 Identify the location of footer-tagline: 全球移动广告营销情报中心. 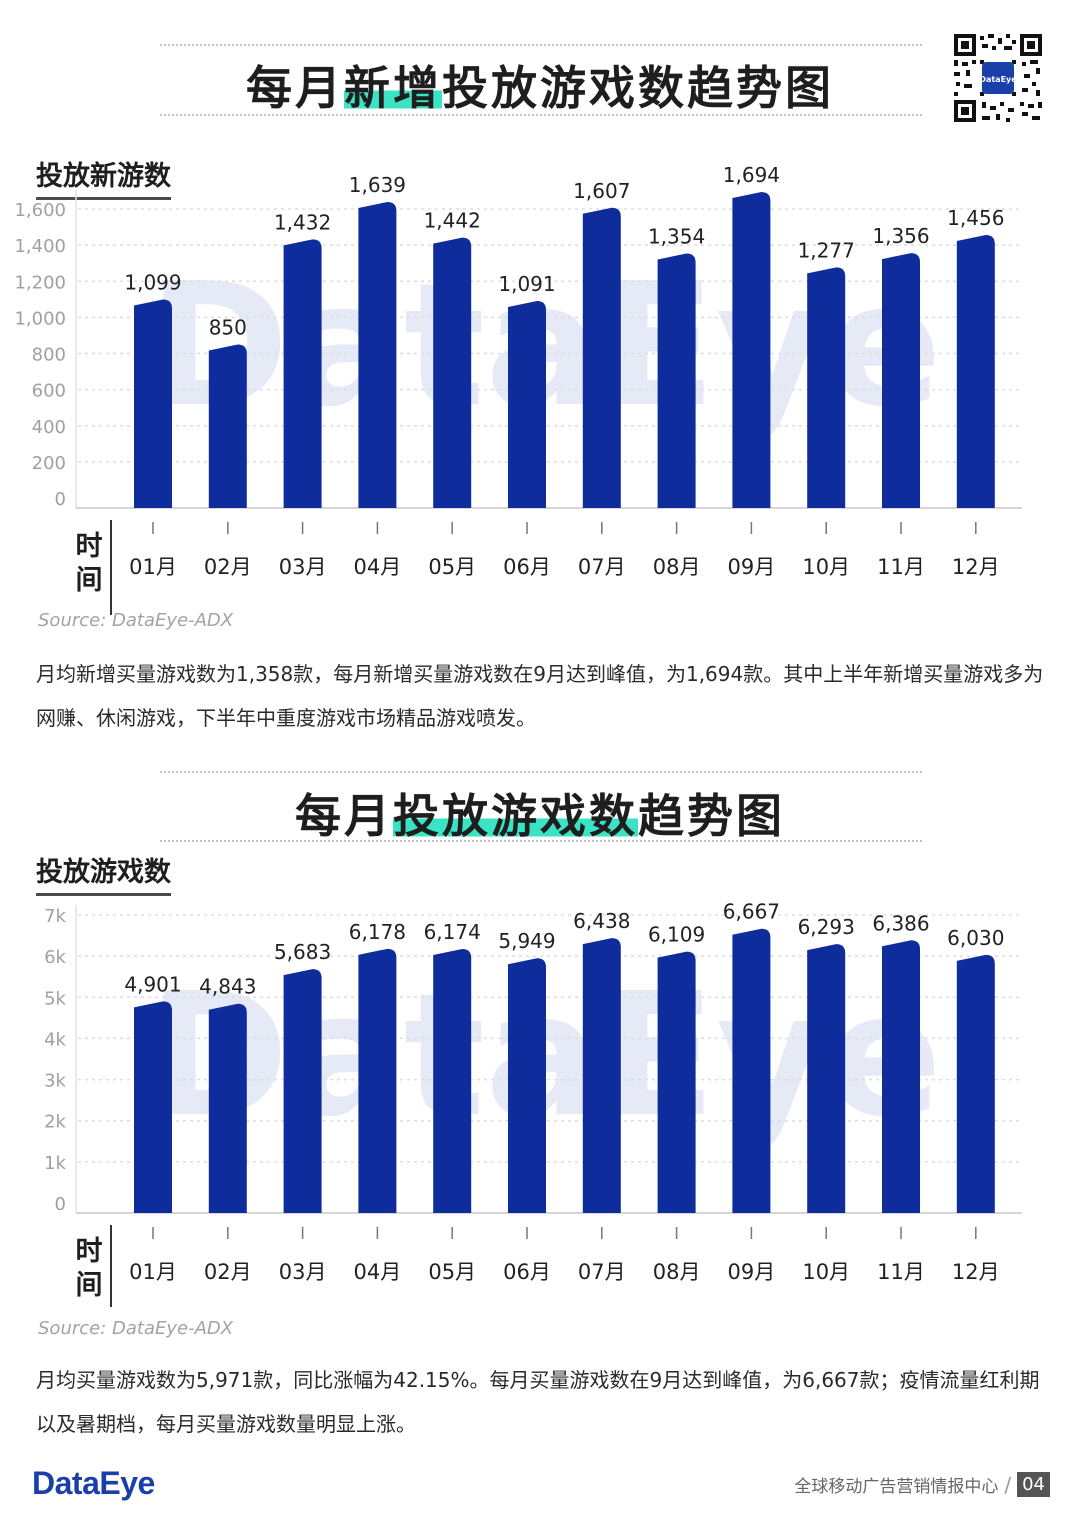
(896, 1487).